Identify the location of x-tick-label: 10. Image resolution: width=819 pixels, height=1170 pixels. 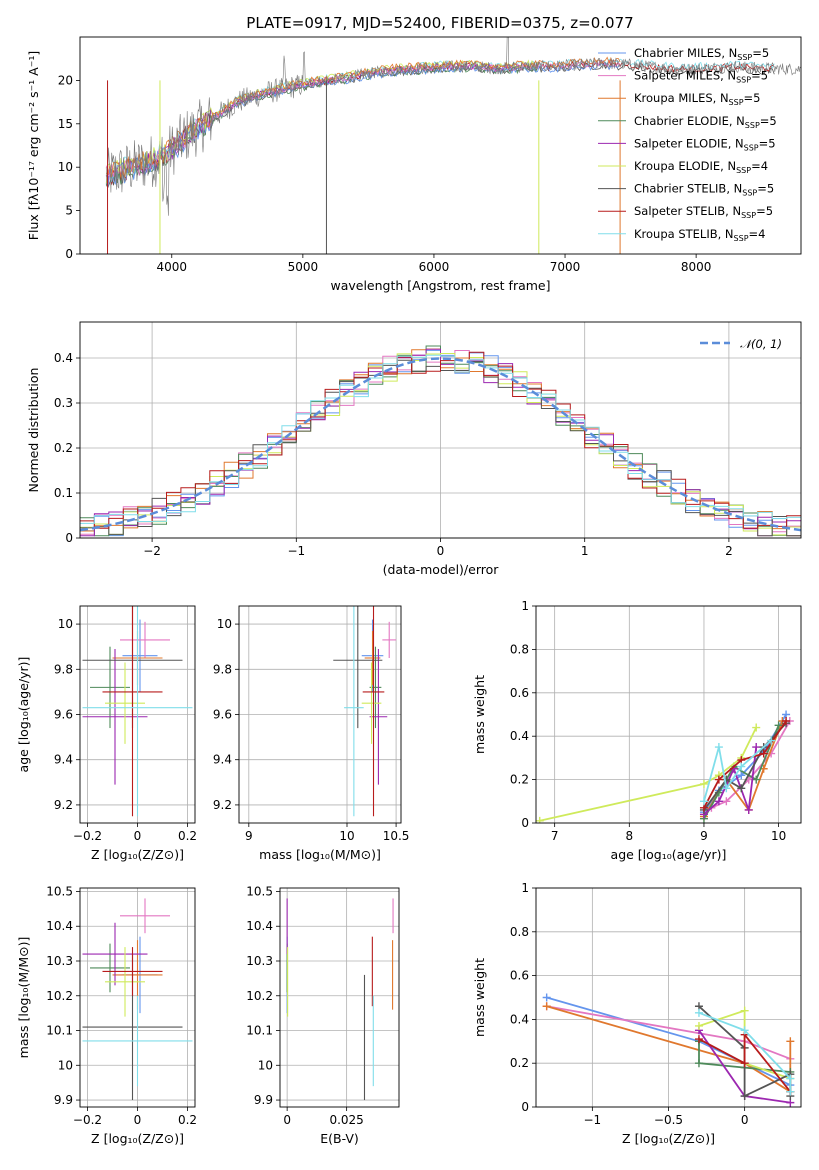
(346, 836).